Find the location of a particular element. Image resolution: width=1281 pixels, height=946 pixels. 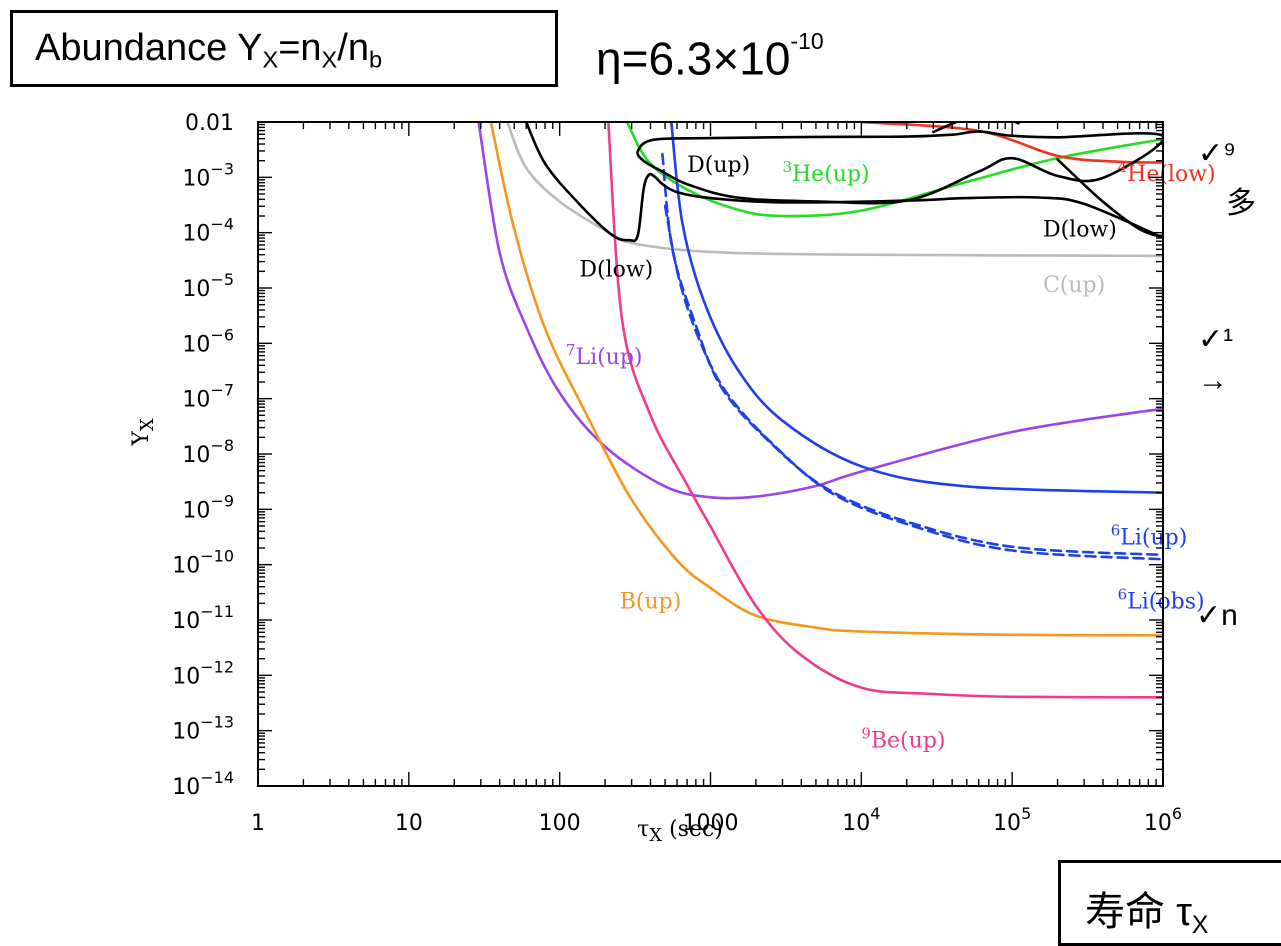

side-note-2: 多 is located at coordinates (1241, 203).